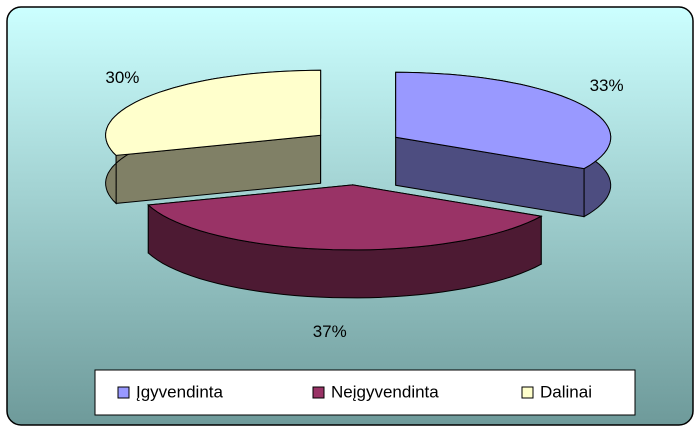 Image resolution: width=696 pixels, height=433 pixels. I want to click on legend-label: Įgyvendinta, so click(179, 391).